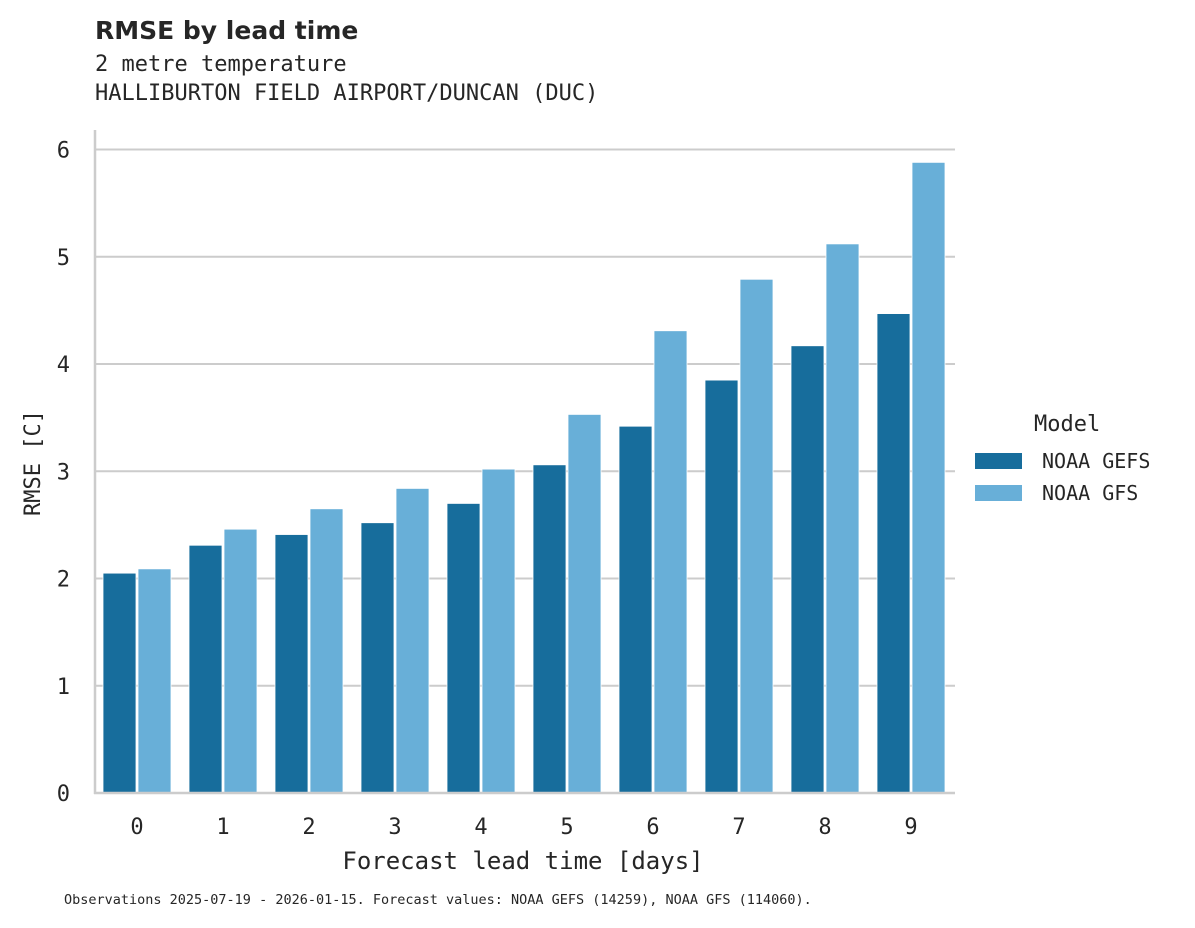 This screenshot has height=928, width=1195. I want to click on y-tick-label: 3, so click(63, 472).